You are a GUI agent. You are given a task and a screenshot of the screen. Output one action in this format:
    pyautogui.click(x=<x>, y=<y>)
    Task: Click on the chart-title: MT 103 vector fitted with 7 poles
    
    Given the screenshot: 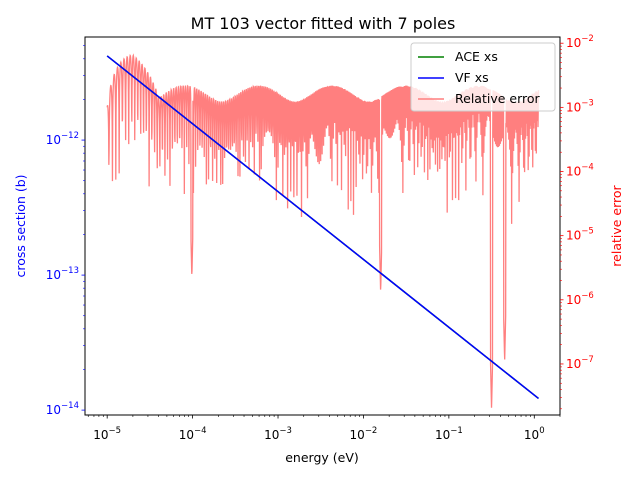 What is the action you would take?
    pyautogui.click(x=323, y=23)
    